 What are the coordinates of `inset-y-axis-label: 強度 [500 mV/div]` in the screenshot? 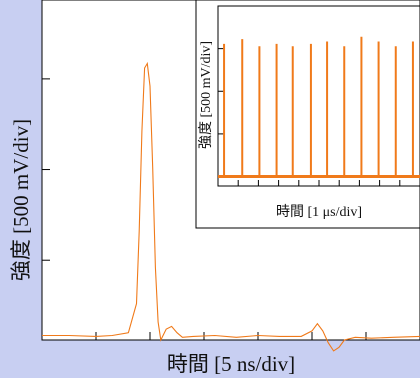 It's located at (206, 95).